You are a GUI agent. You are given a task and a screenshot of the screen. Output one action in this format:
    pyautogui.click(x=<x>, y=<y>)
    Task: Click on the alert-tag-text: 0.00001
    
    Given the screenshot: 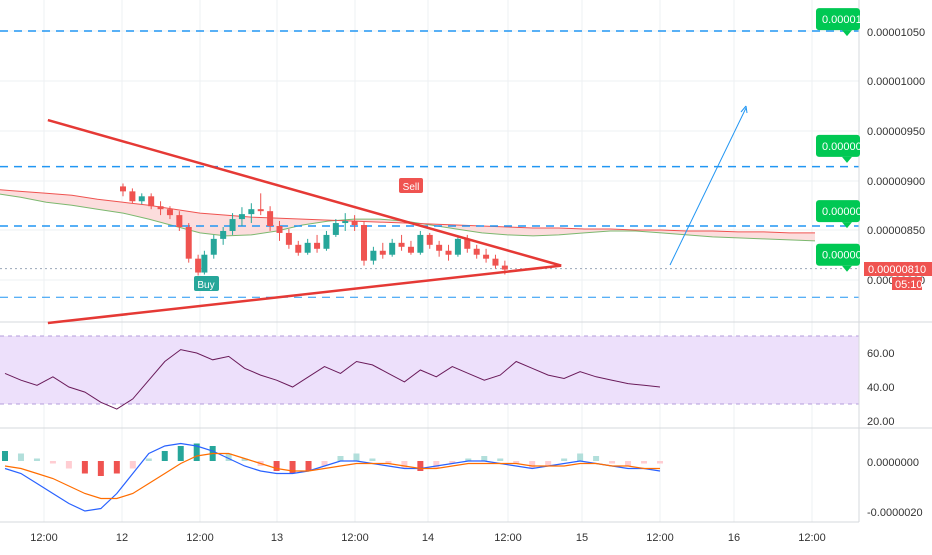 What is the action you would take?
    pyautogui.click(x=842, y=20)
    